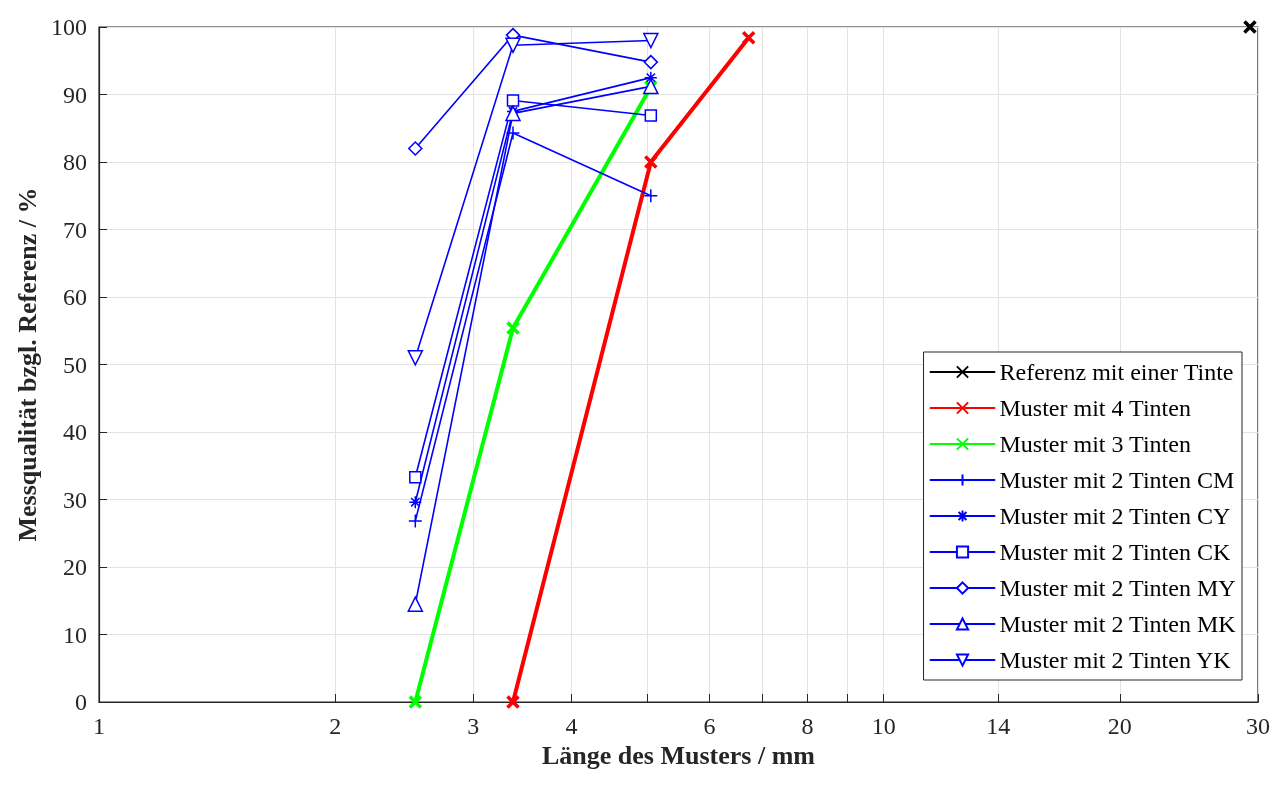 This screenshot has height=785, width=1282. Describe the element at coordinates (709, 726) in the screenshot. I see `x-tick-label: 6` at that location.